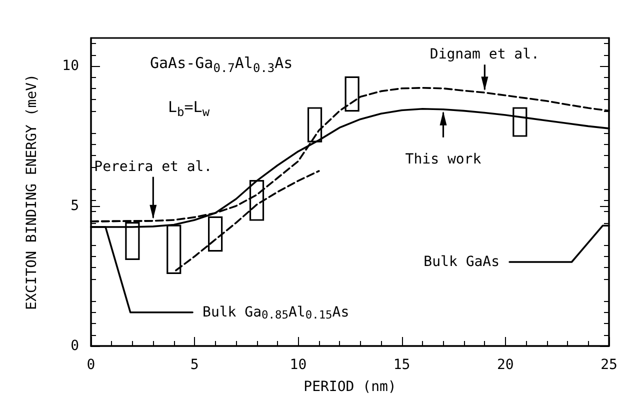 This screenshot has width=634, height=405. I want to click on x-tick-label: 15, so click(401, 365).